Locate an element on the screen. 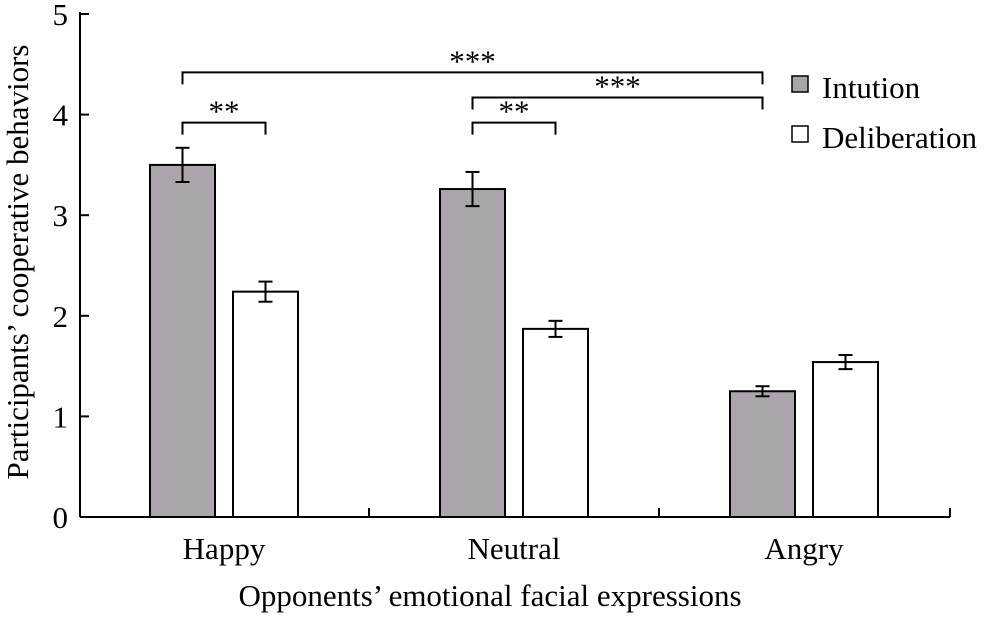 This screenshot has height=617, width=1000. category-label: Angry is located at coordinates (804, 548).